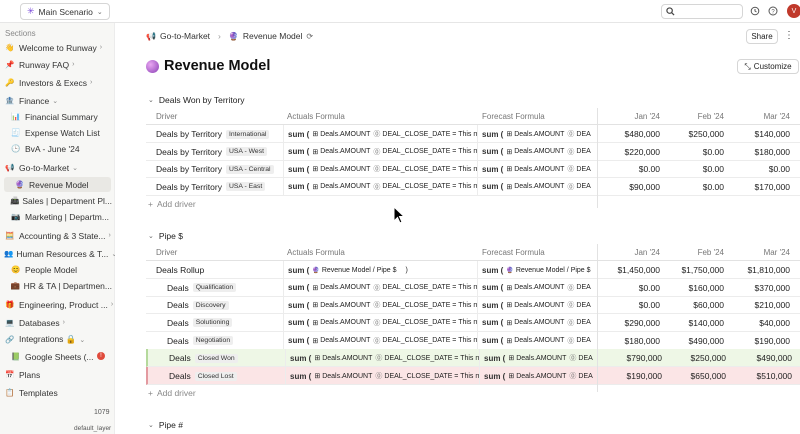  What do you see at coordinates (706, 287) in the screenshot?
I see `value-cell: $160,000` at bounding box center [706, 287].